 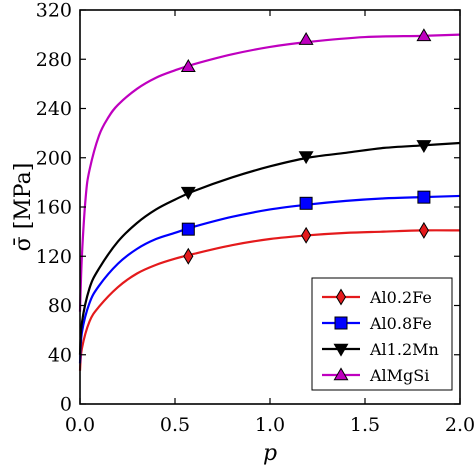 I want to click on x-tick-label: 0.5, so click(x=175, y=425).